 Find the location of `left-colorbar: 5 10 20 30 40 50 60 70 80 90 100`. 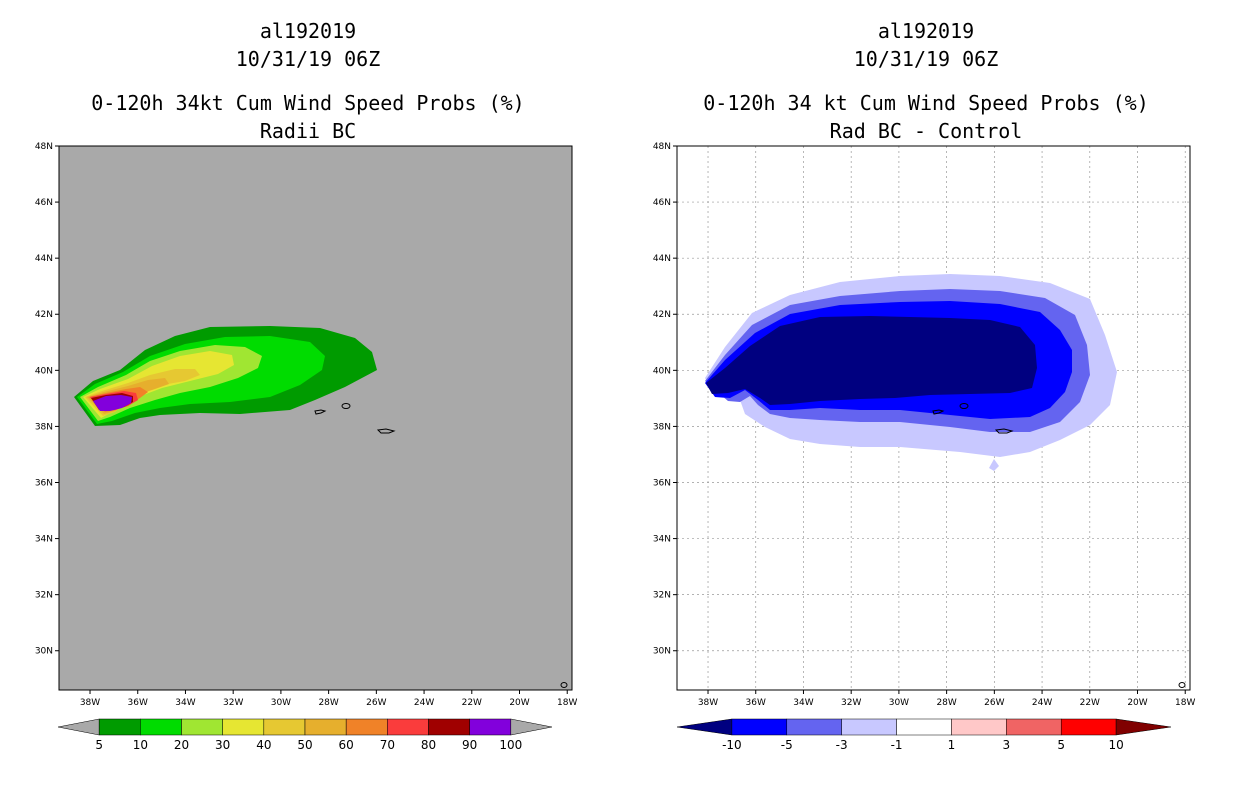

left-colorbar: 5 10 20 30 40 50 60 70 80 90 100 is located at coordinates (305, 735).